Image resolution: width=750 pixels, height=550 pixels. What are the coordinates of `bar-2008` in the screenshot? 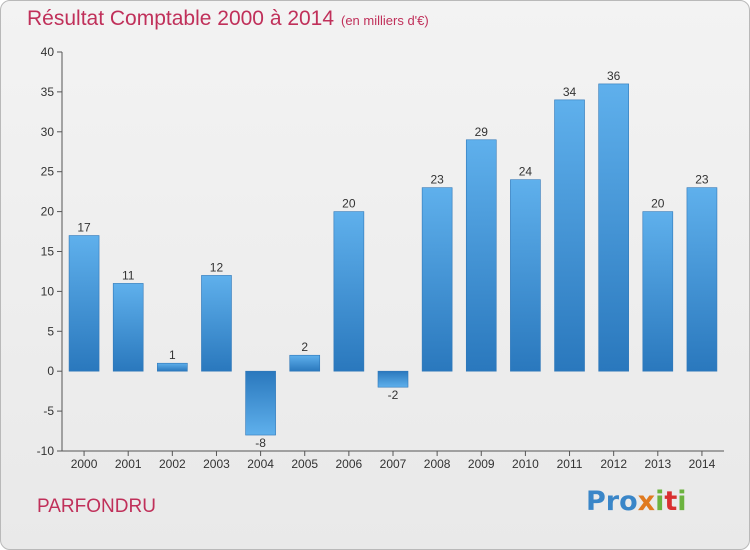 It's located at (437, 279).